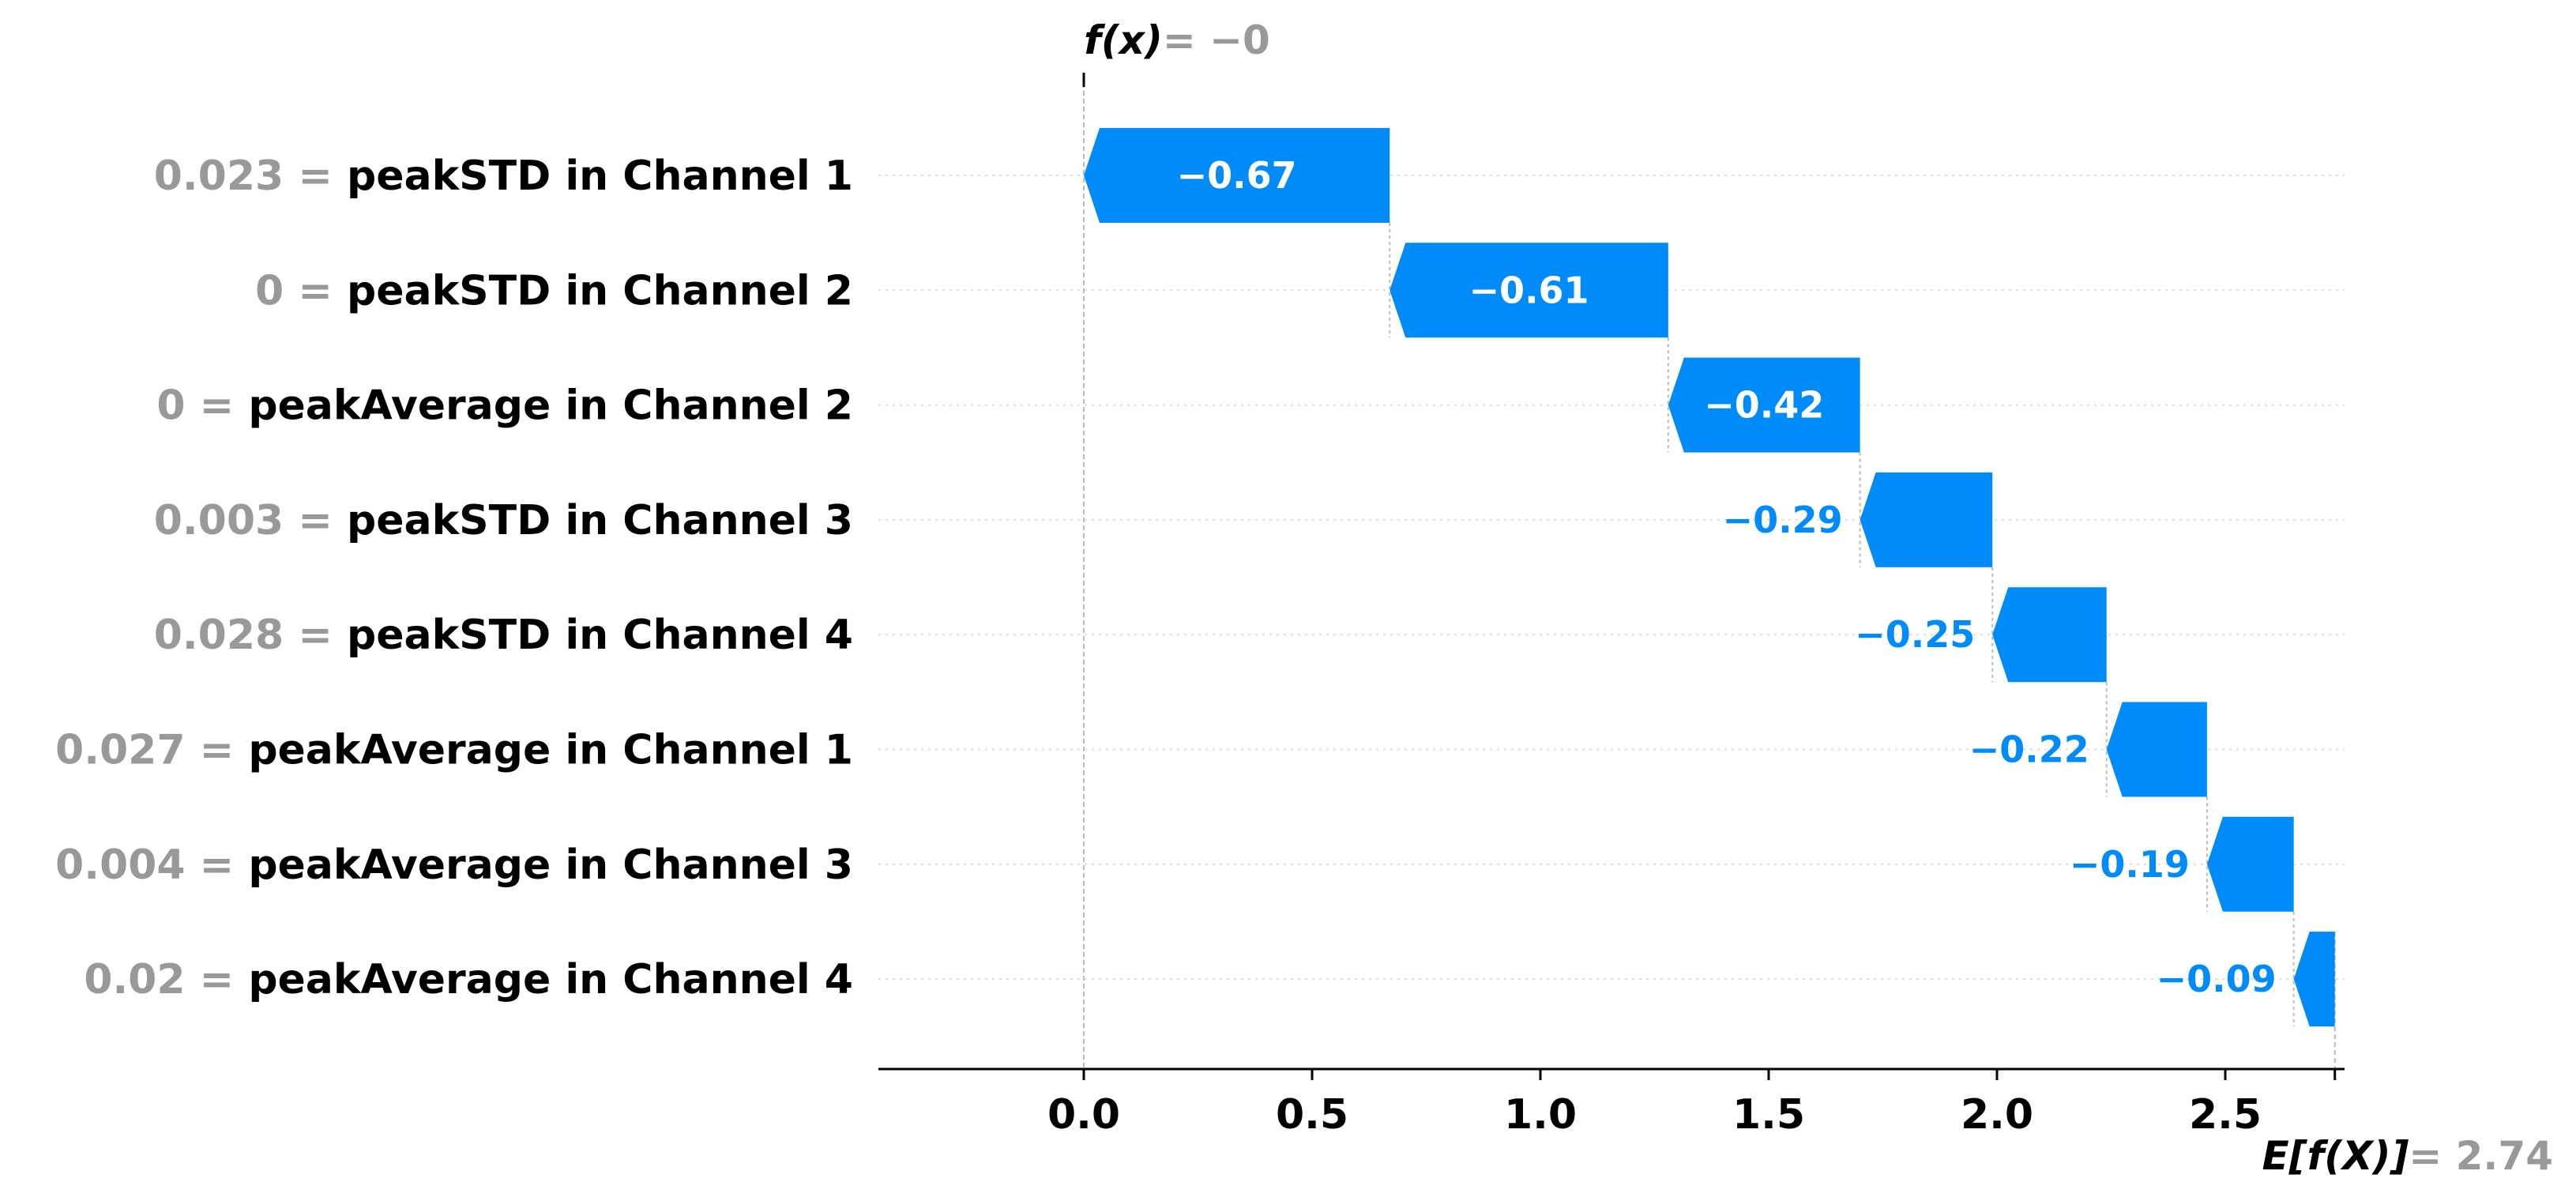  I want to click on bar-value-label: −0.61, so click(1529, 290).